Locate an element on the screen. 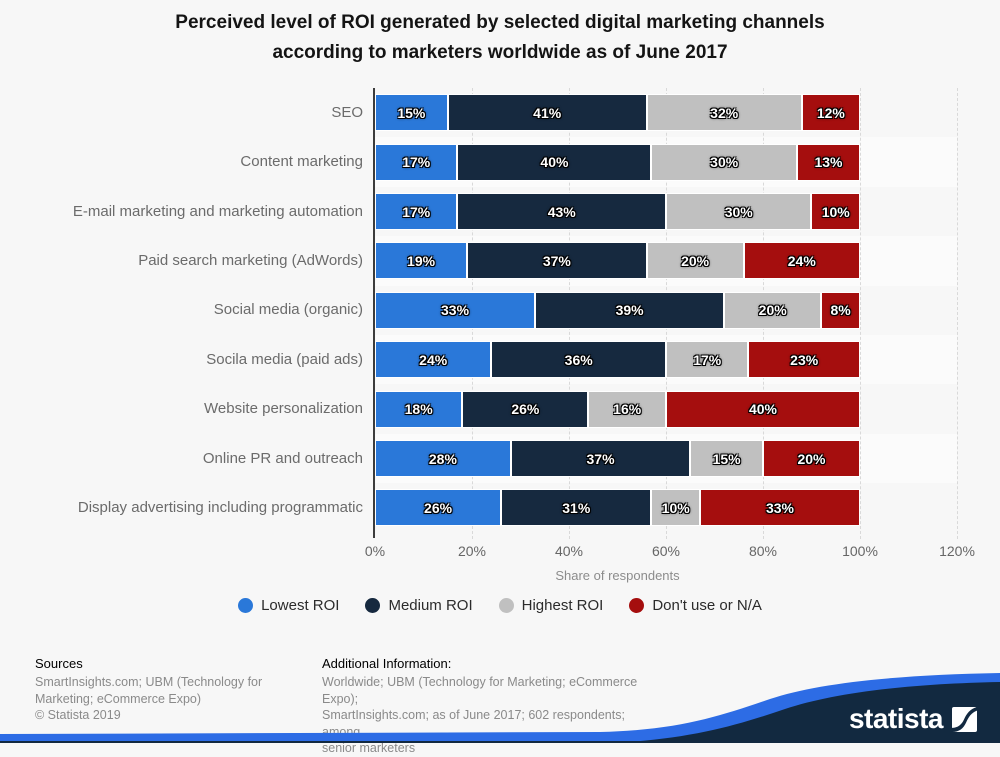 This screenshot has width=1000, height=757. stacked-bar-3: 19% 37% 20% 24% is located at coordinates (617, 261).